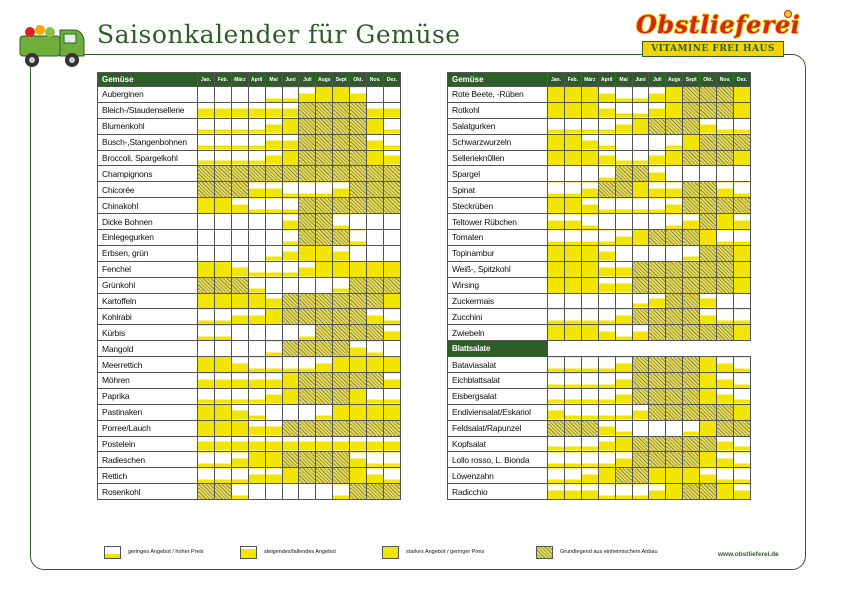 The height and width of the screenshot is (595, 842). What do you see at coordinates (147, 396) in the screenshot?
I see `vegetable-name: Paprika` at bounding box center [147, 396].